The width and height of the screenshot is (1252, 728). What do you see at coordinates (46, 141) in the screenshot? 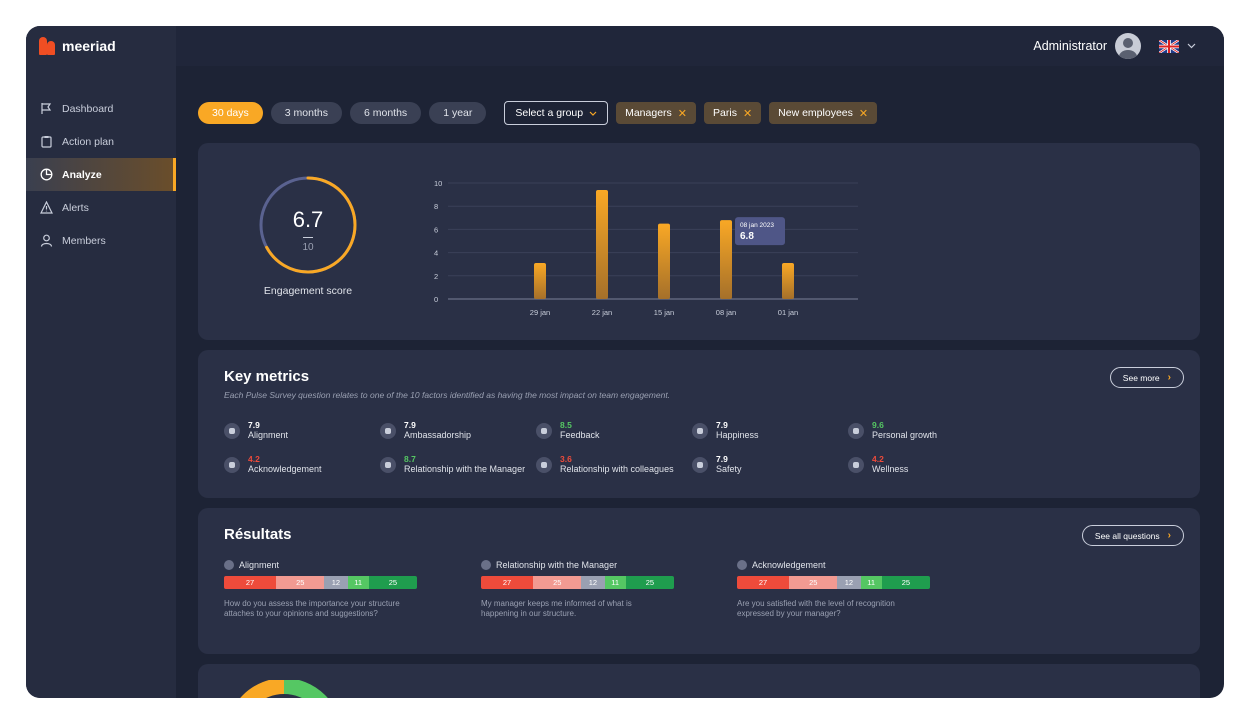
I see `clipboard-icon` at bounding box center [46, 141].